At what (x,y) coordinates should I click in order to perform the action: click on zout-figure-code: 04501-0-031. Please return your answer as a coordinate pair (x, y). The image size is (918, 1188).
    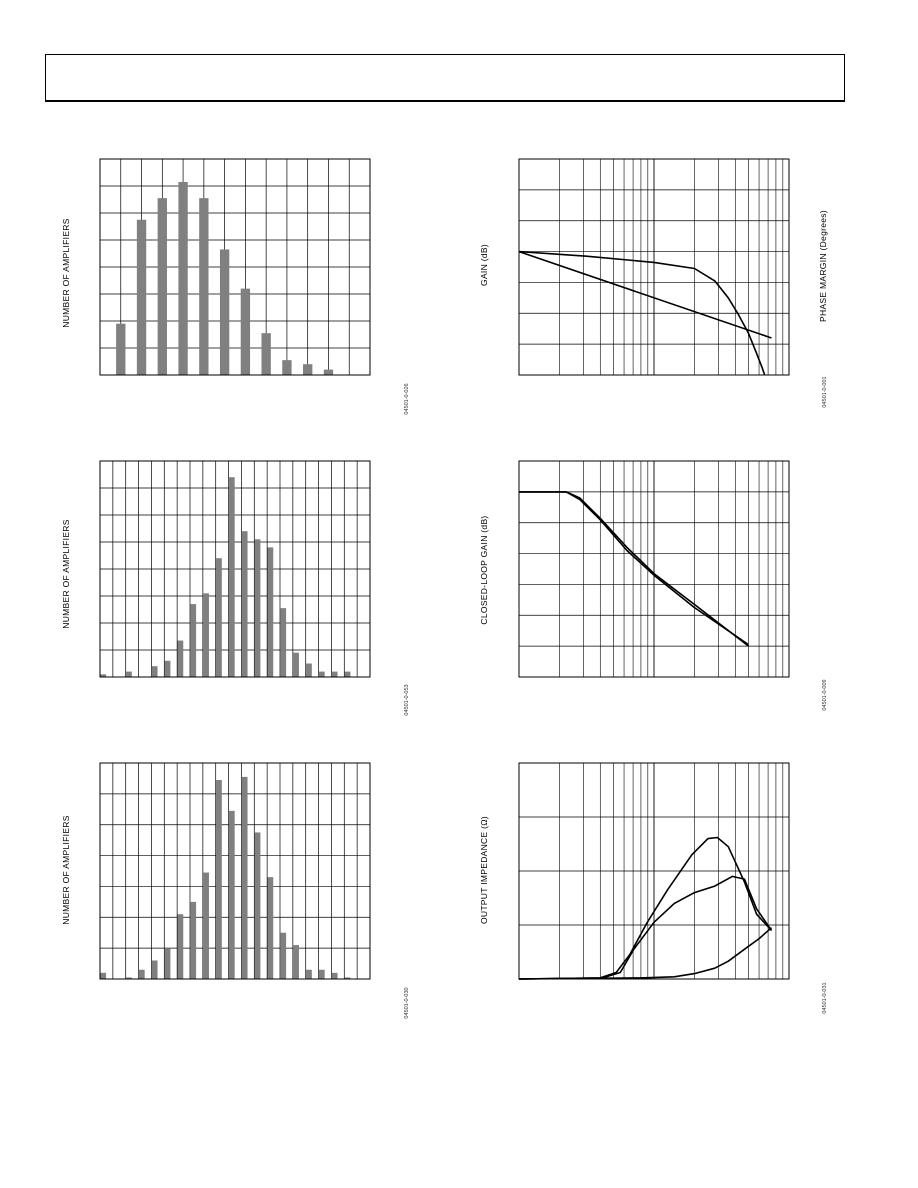
    Looking at the image, I should click on (825, 998).